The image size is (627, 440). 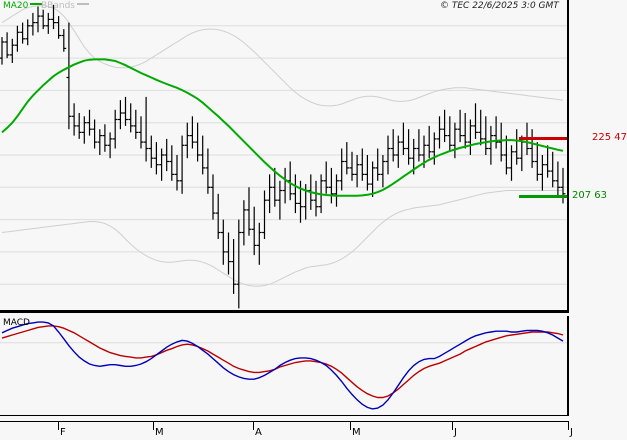 I want to click on last-price-tag: 225 47, so click(x=609, y=138).